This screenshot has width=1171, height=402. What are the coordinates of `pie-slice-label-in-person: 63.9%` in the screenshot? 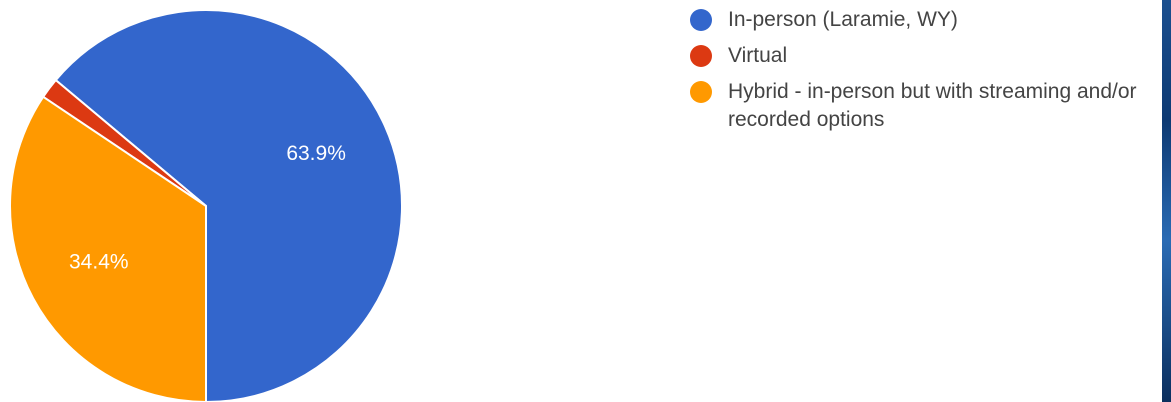 It's located at (316, 153).